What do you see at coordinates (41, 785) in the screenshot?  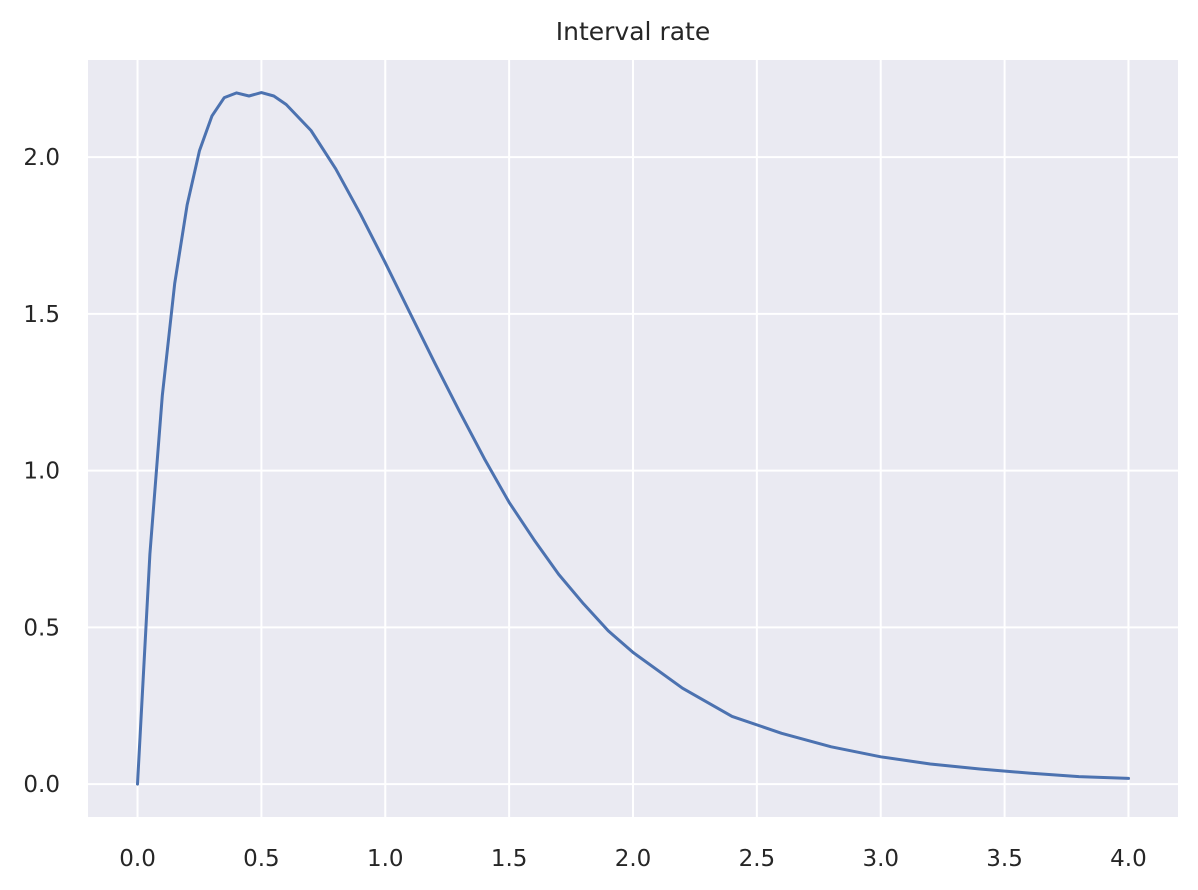 I see `y-tick-label: 0.0` at bounding box center [41, 785].